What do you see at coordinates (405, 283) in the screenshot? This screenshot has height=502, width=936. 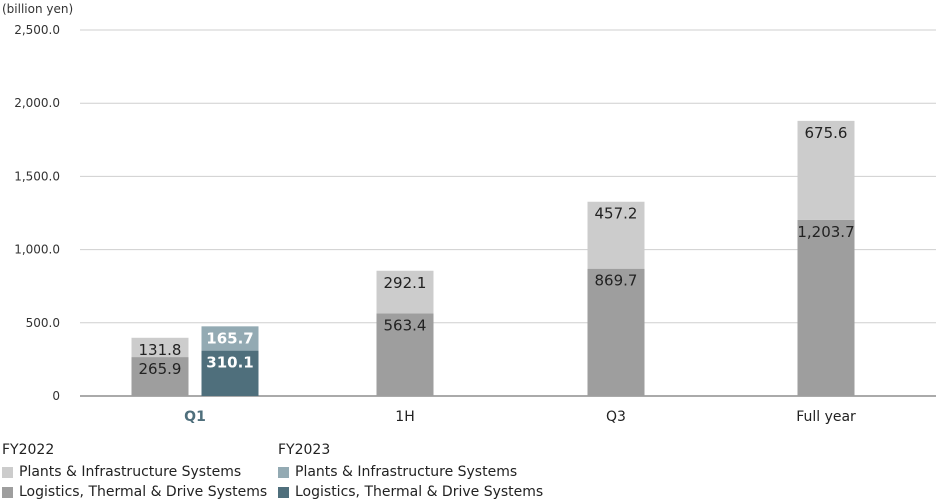 I see `data-label: 292.1` at bounding box center [405, 283].